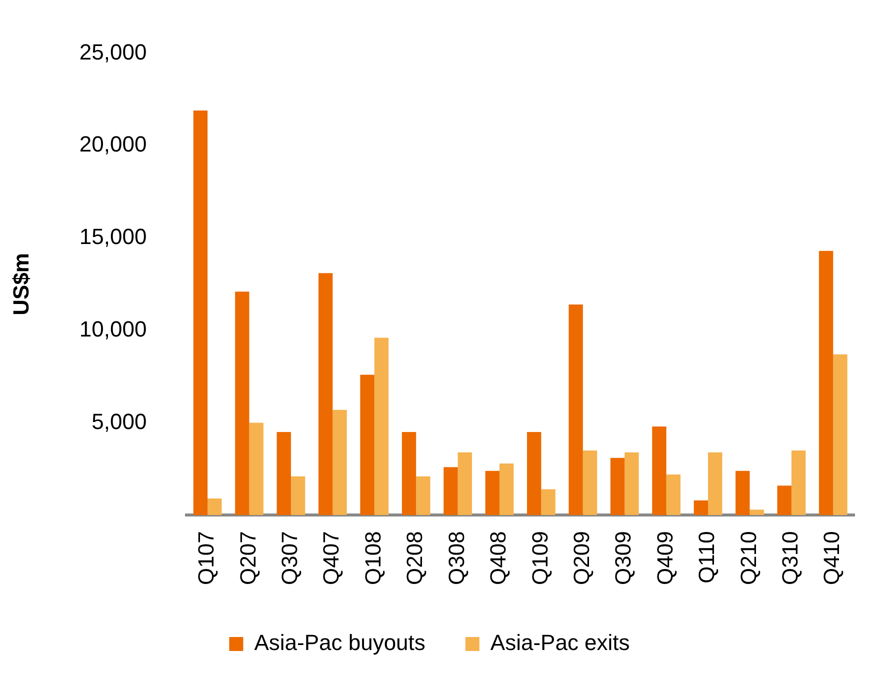 The height and width of the screenshot is (675, 874). What do you see at coordinates (206, 558) in the screenshot?
I see `x-tick-label: Q107` at bounding box center [206, 558].